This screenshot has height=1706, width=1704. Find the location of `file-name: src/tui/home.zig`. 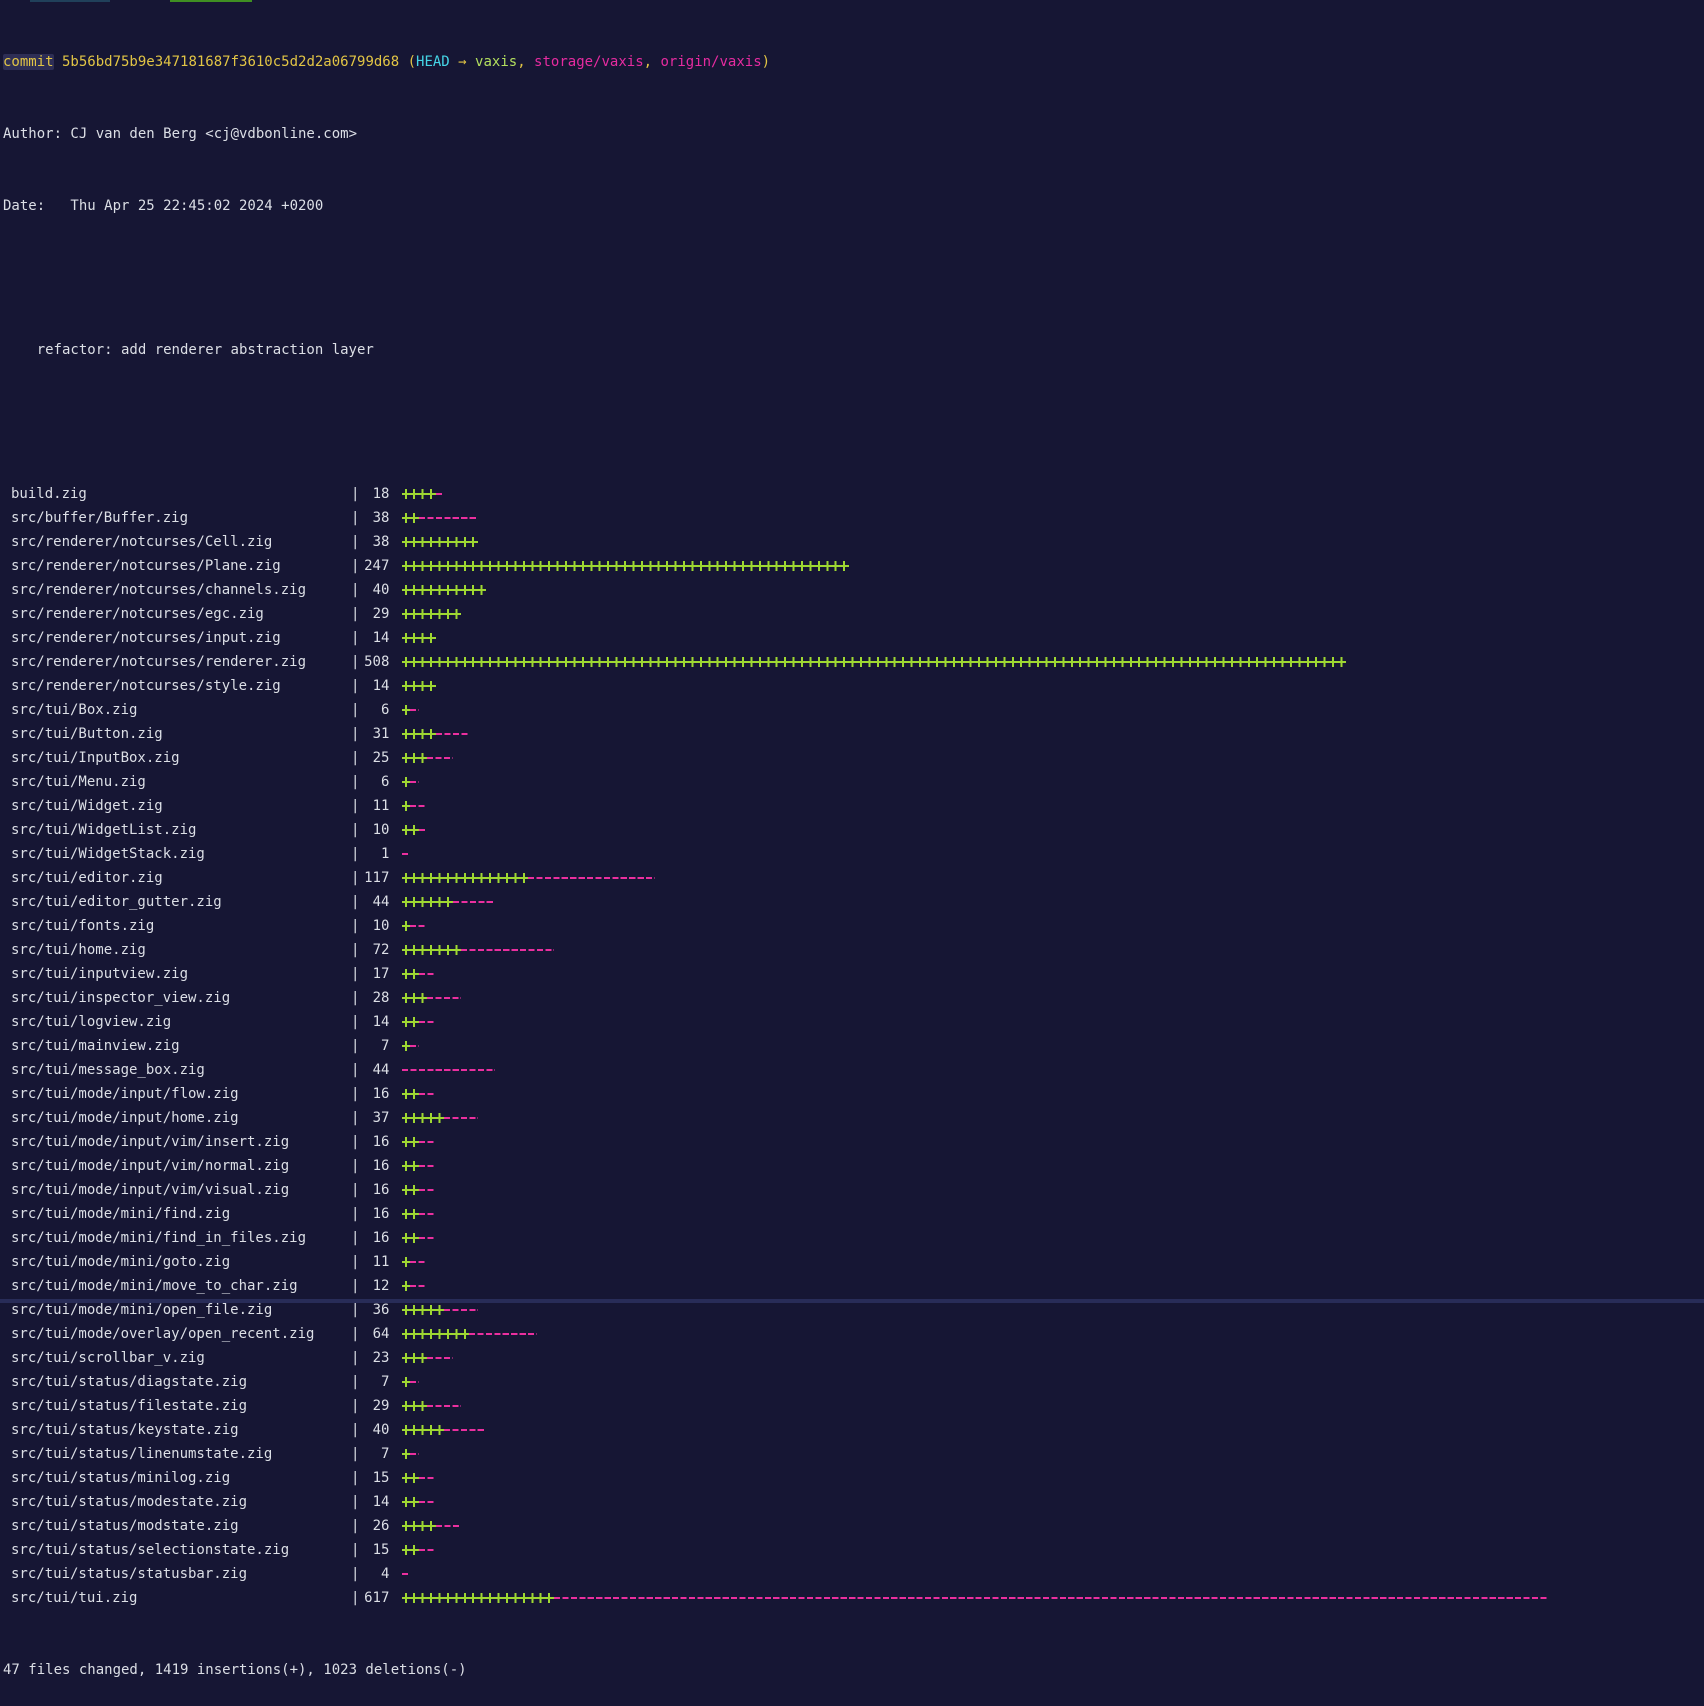

file-name: src/tui/home.zig is located at coordinates (78, 950).